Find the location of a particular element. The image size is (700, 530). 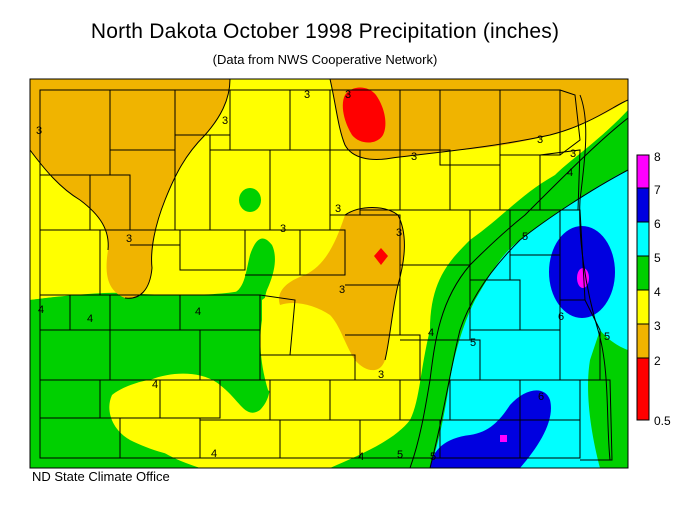

legend-label: 7 is located at coordinates (657, 190).